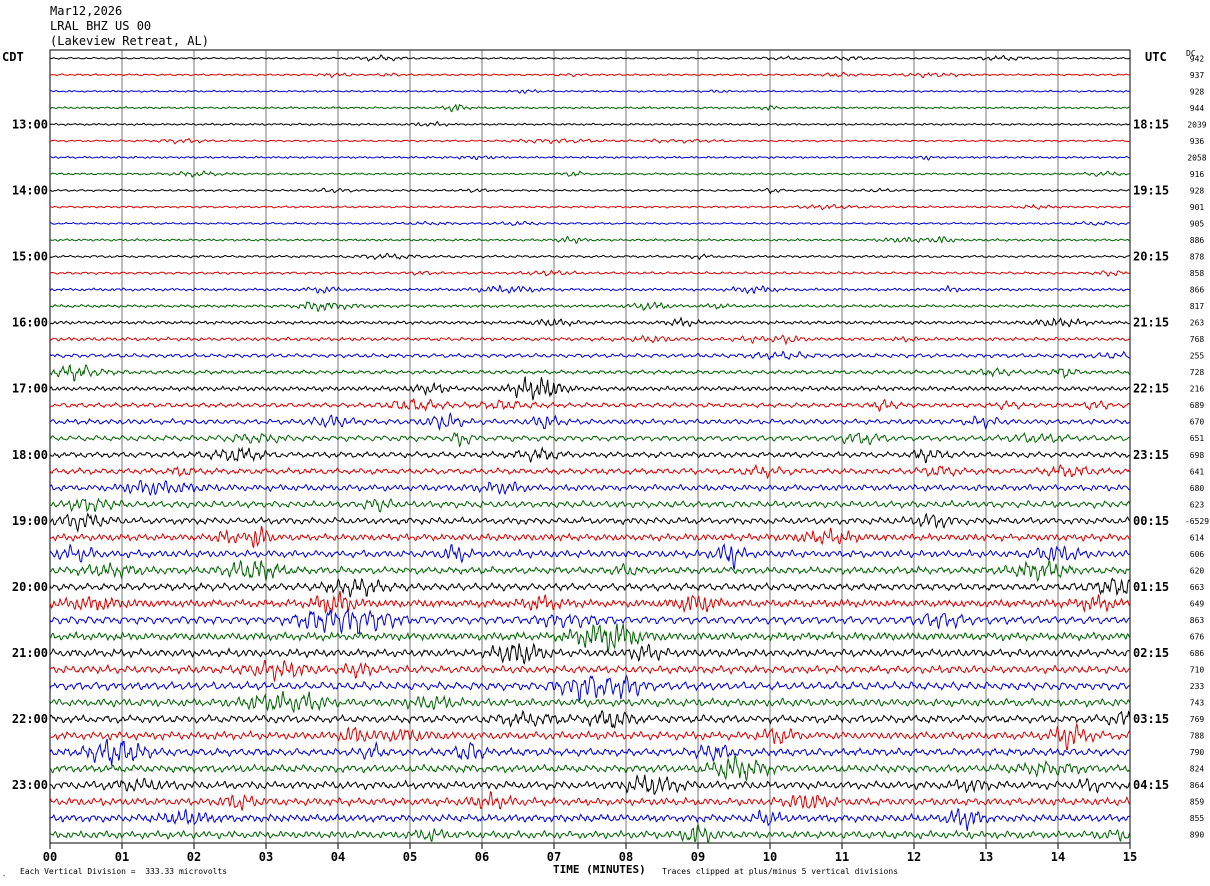 Image resolution: width=1210 pixels, height=886 pixels. I want to click on right-hour-label: 04:15, so click(1151, 785).